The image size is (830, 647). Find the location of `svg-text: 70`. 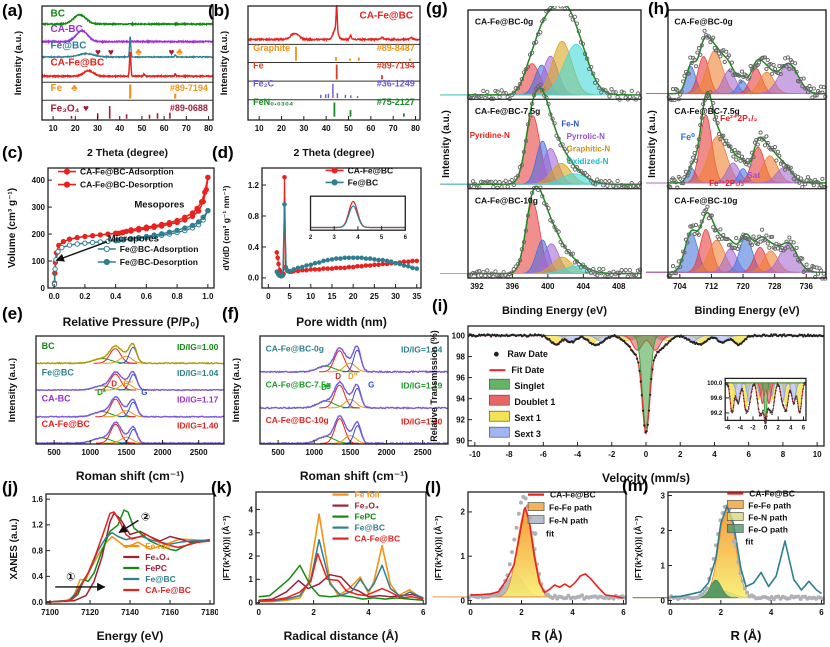

svg-text: 70 is located at coordinates (393, 128).